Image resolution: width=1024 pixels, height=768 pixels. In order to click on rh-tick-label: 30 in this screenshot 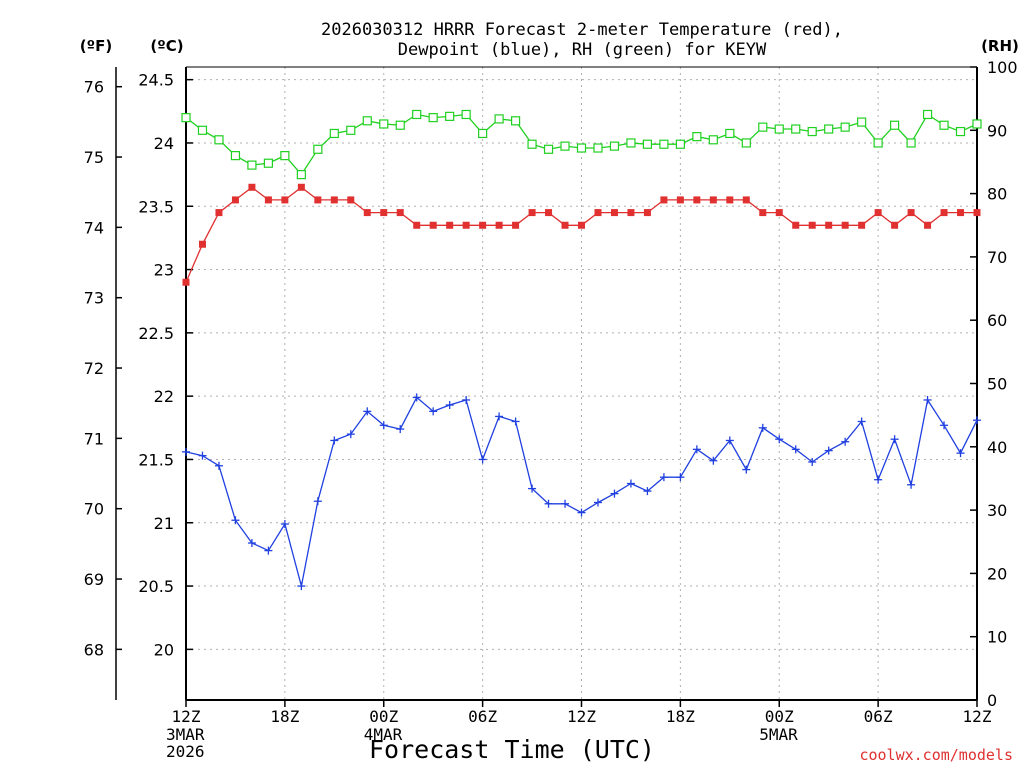, I will do `click(997, 510)`.